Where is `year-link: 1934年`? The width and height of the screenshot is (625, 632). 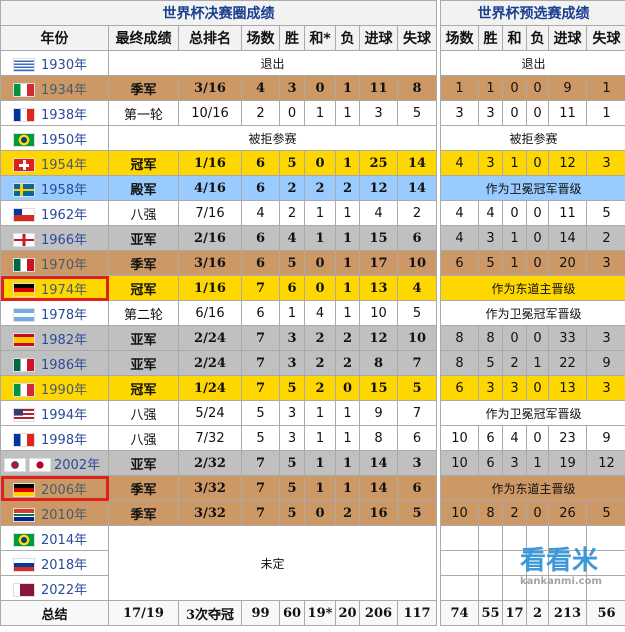
year-link: 1934年 is located at coordinates (64, 90).